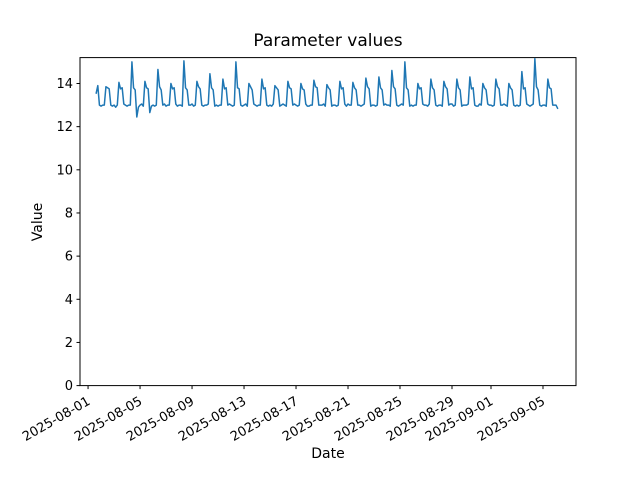 The height and width of the screenshot is (480, 640). What do you see at coordinates (64, 170) in the screenshot?
I see `y-tick-label: 10` at bounding box center [64, 170].